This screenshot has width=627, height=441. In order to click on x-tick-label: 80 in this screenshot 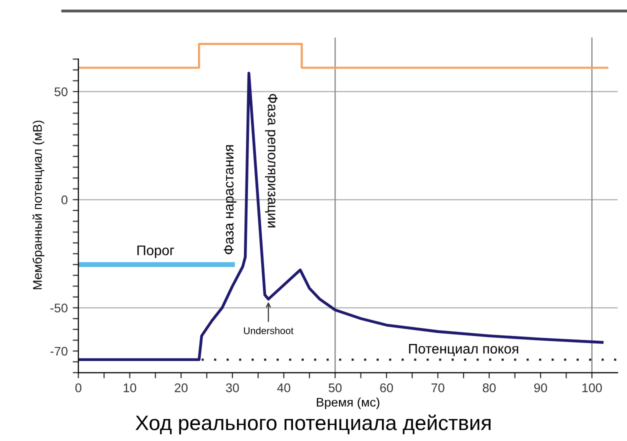, I will do `click(489, 387)`.